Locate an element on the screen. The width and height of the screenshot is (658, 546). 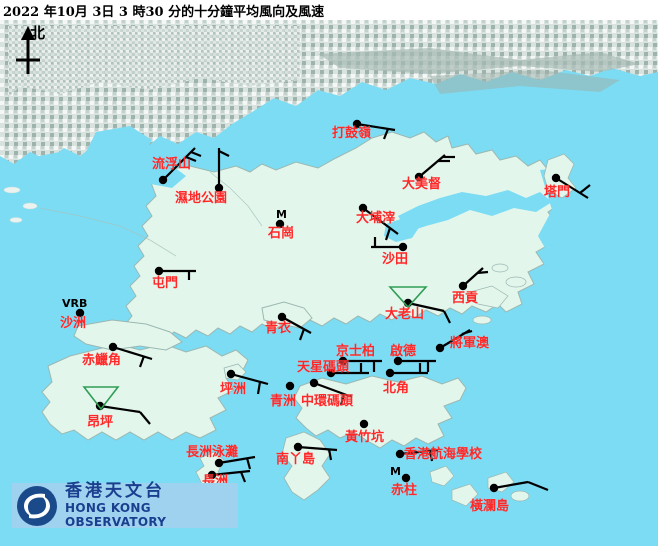
gale-triangle-tates-cairn is located at coordinates (408, 297).